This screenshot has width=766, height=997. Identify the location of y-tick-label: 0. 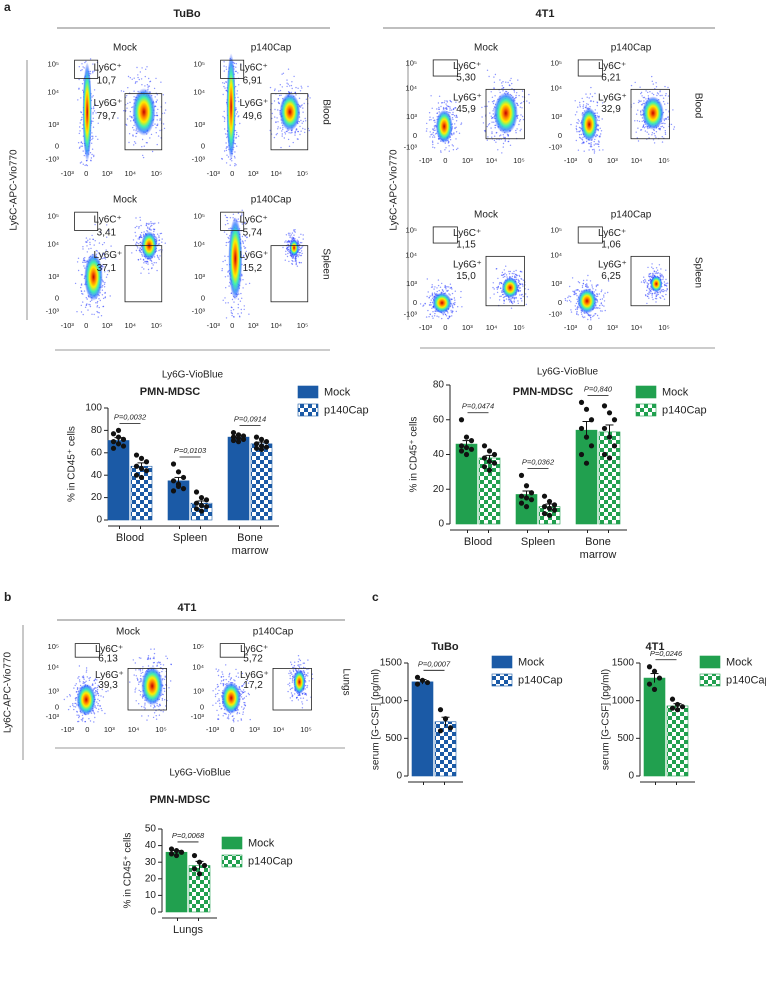
(560, 135).